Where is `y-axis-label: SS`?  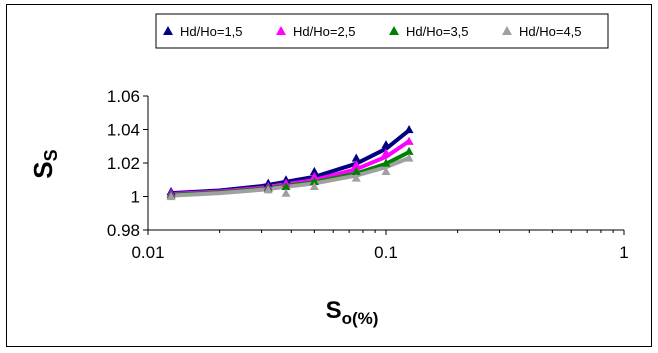
y-axis-label: SS is located at coordinates (44, 163).